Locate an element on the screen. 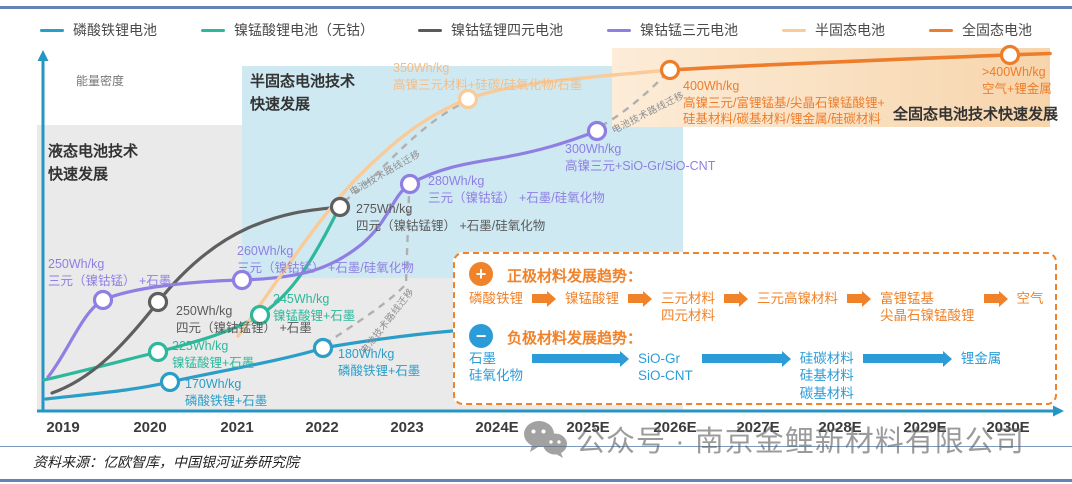 The width and height of the screenshot is (1072, 484). anode-step: 锂金属 is located at coordinates (981, 358).